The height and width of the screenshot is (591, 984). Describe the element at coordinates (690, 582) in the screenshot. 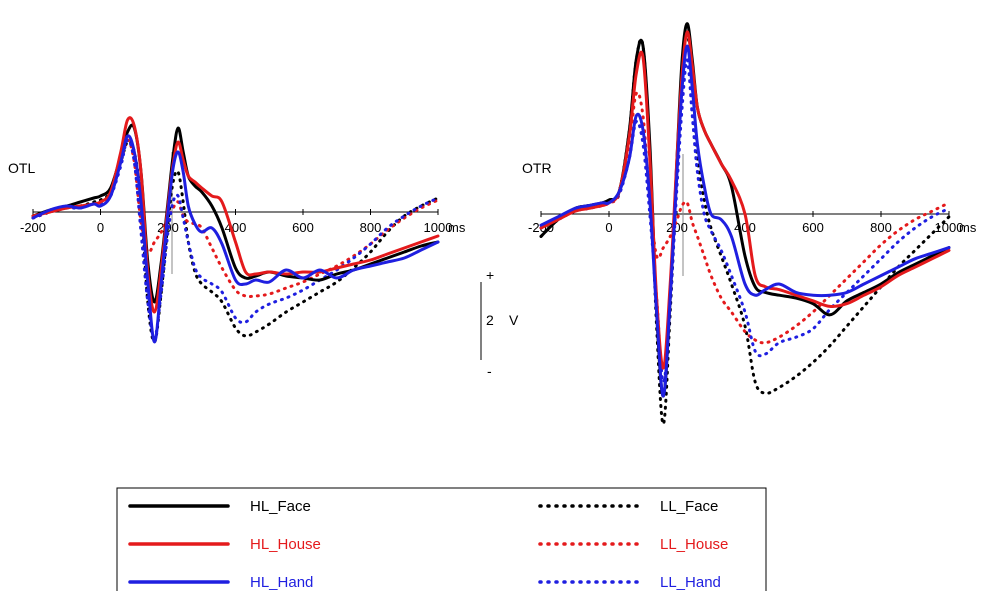

I see `legend-label: LL_Hand` at that location.